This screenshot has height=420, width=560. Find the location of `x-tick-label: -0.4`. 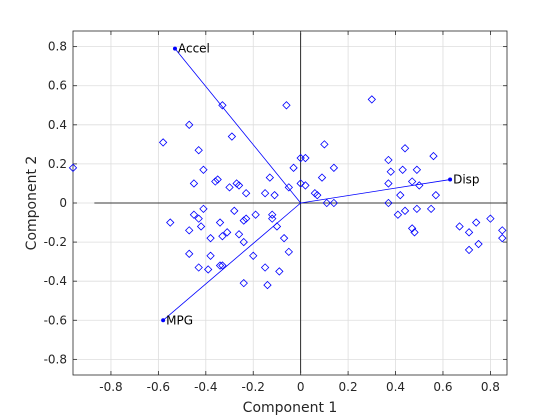

x-tick-label: -0.4 is located at coordinates (205, 387).